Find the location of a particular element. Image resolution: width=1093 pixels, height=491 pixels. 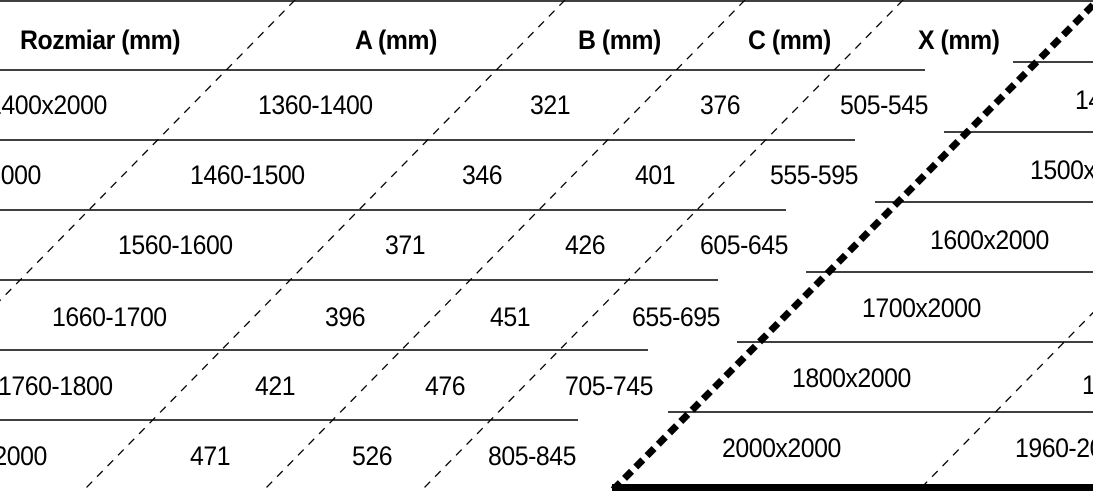

cell-x: 555-595 is located at coordinates (814, 175).